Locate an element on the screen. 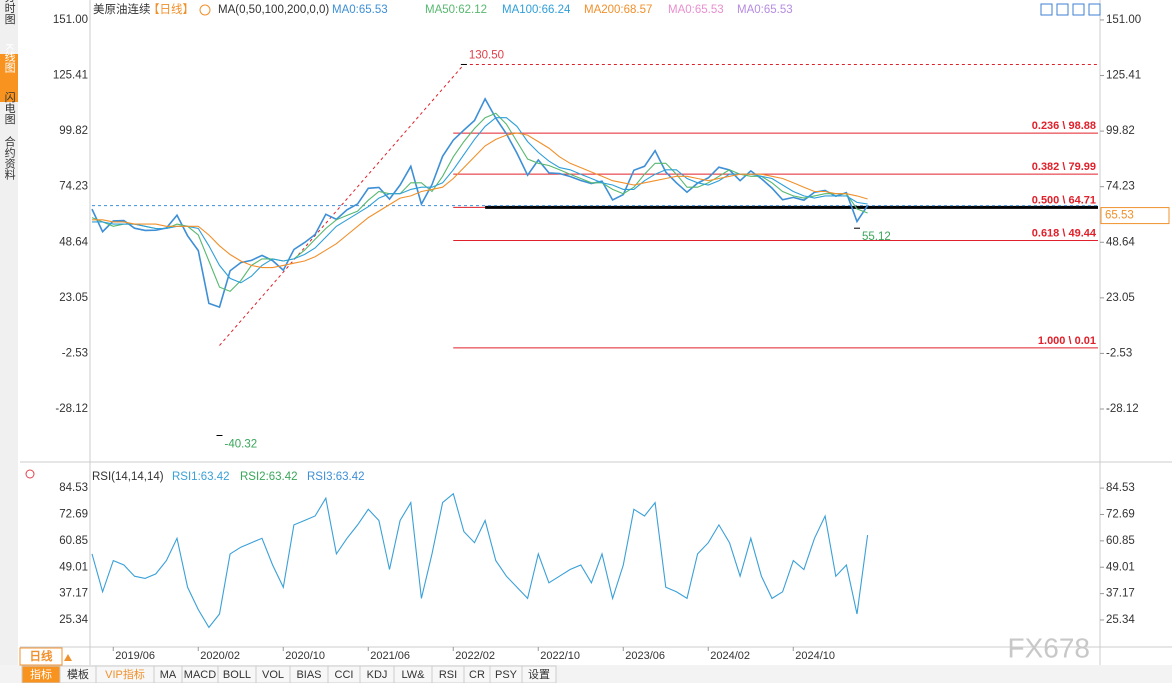 This screenshot has height=688, width=1172. y-tick-label-left: 25.34 is located at coordinates (73, 620).